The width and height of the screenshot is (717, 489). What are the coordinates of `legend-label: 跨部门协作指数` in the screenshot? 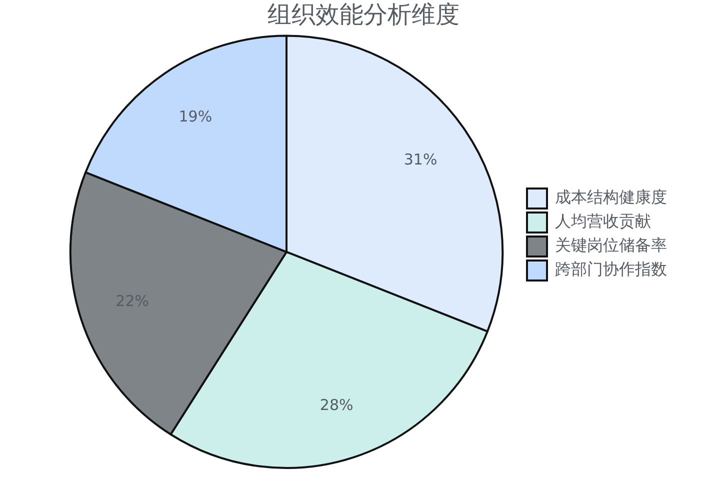 It's located at (611, 269).